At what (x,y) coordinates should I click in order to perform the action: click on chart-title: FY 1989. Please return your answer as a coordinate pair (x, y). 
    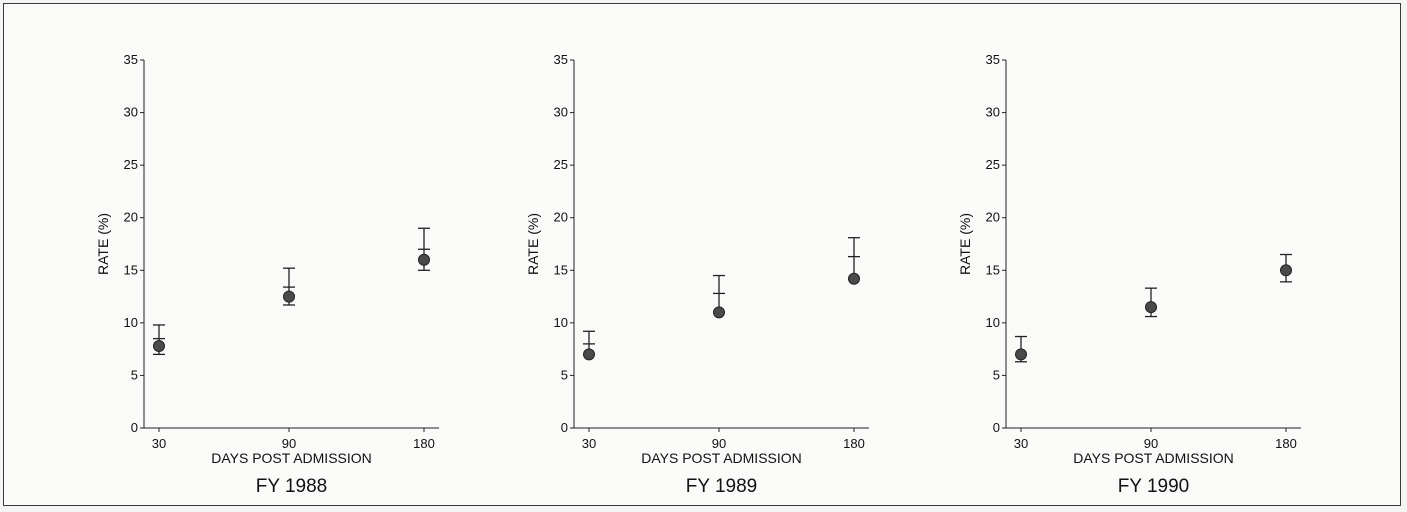
    Looking at the image, I should click on (721, 486).